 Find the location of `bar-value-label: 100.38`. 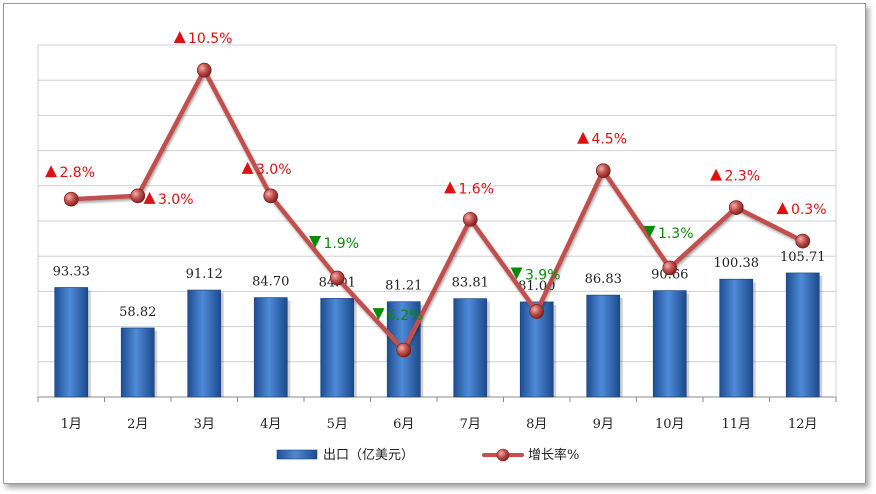

bar-value-label: 100.38 is located at coordinates (737, 263).